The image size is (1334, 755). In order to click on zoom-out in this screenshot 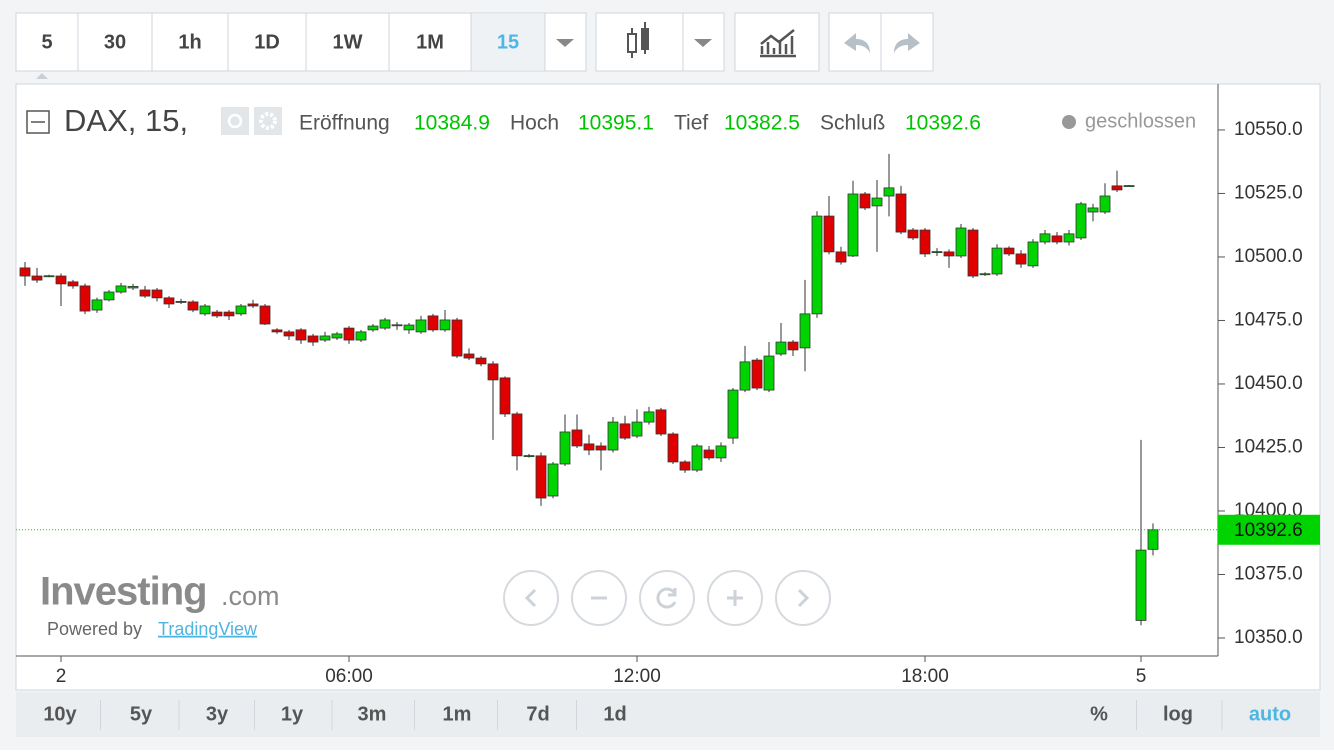, I will do `click(599, 598)`.